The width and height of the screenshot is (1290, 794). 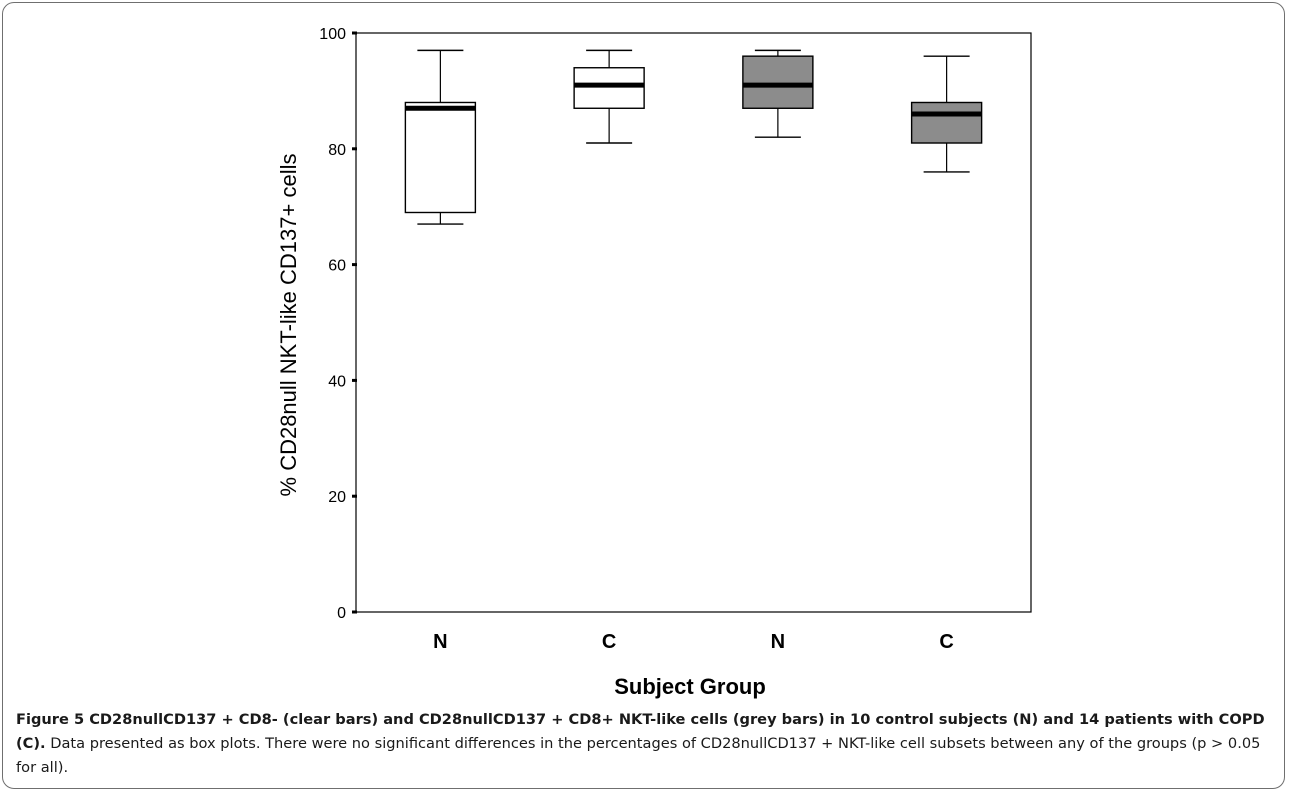 What do you see at coordinates (337, 497) in the screenshot?
I see `y-tick-label: 20` at bounding box center [337, 497].